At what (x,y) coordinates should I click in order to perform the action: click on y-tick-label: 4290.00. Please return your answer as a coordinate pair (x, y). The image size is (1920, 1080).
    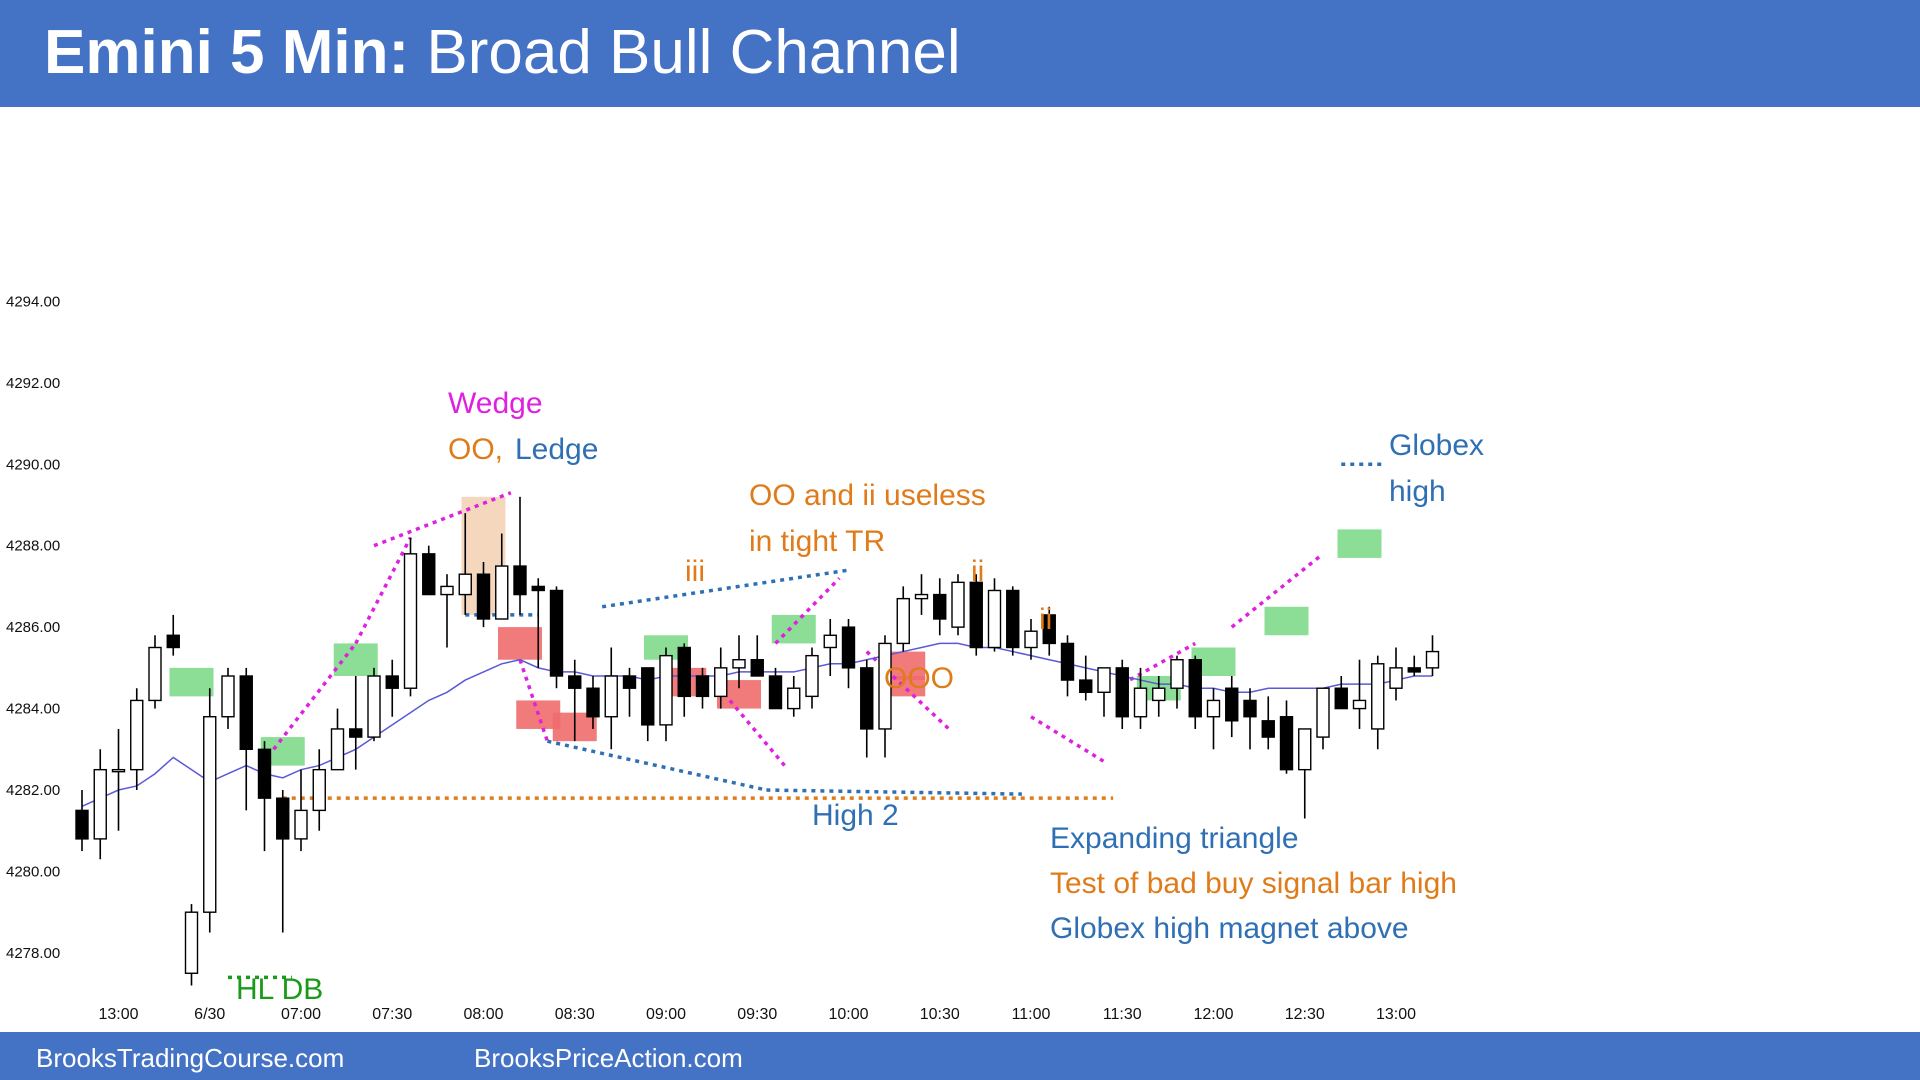
    Looking at the image, I should click on (33, 464).